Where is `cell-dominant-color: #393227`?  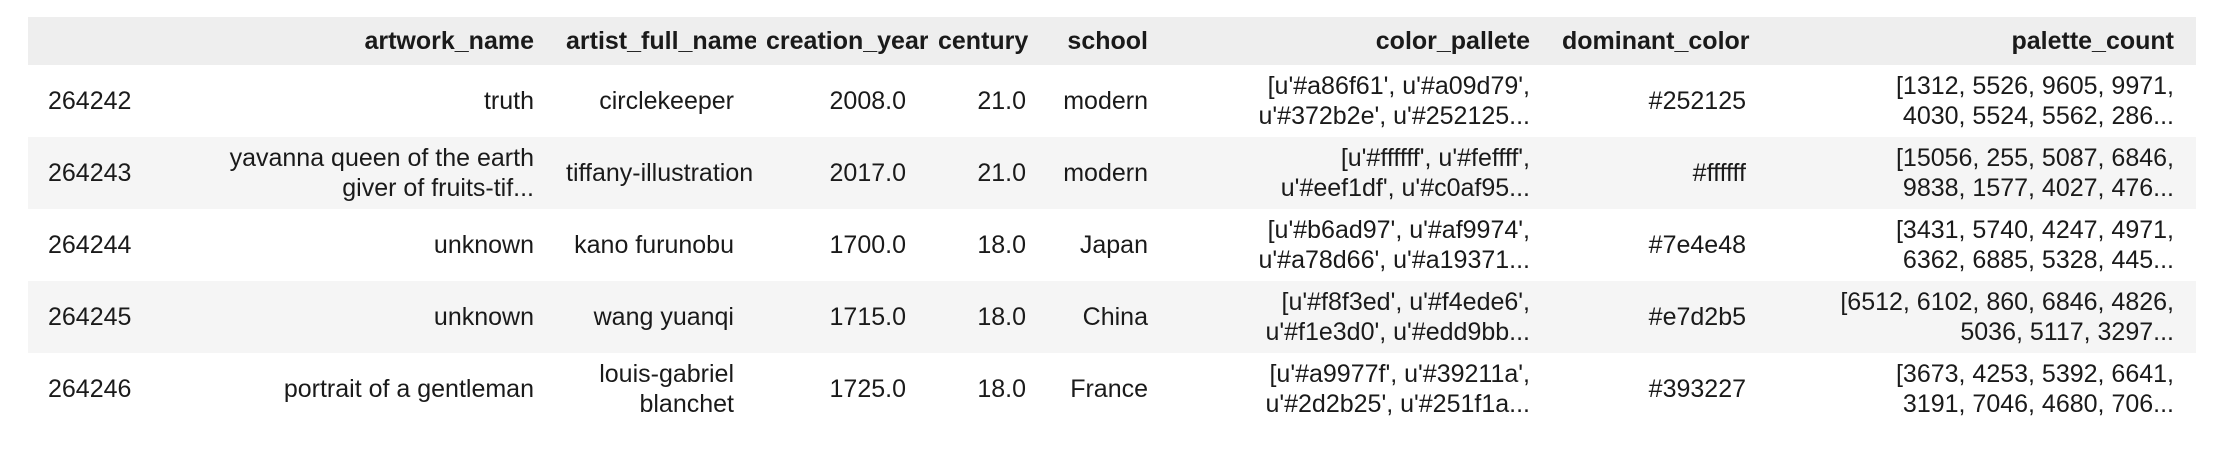
cell-dominant-color: #393227 is located at coordinates (1697, 389).